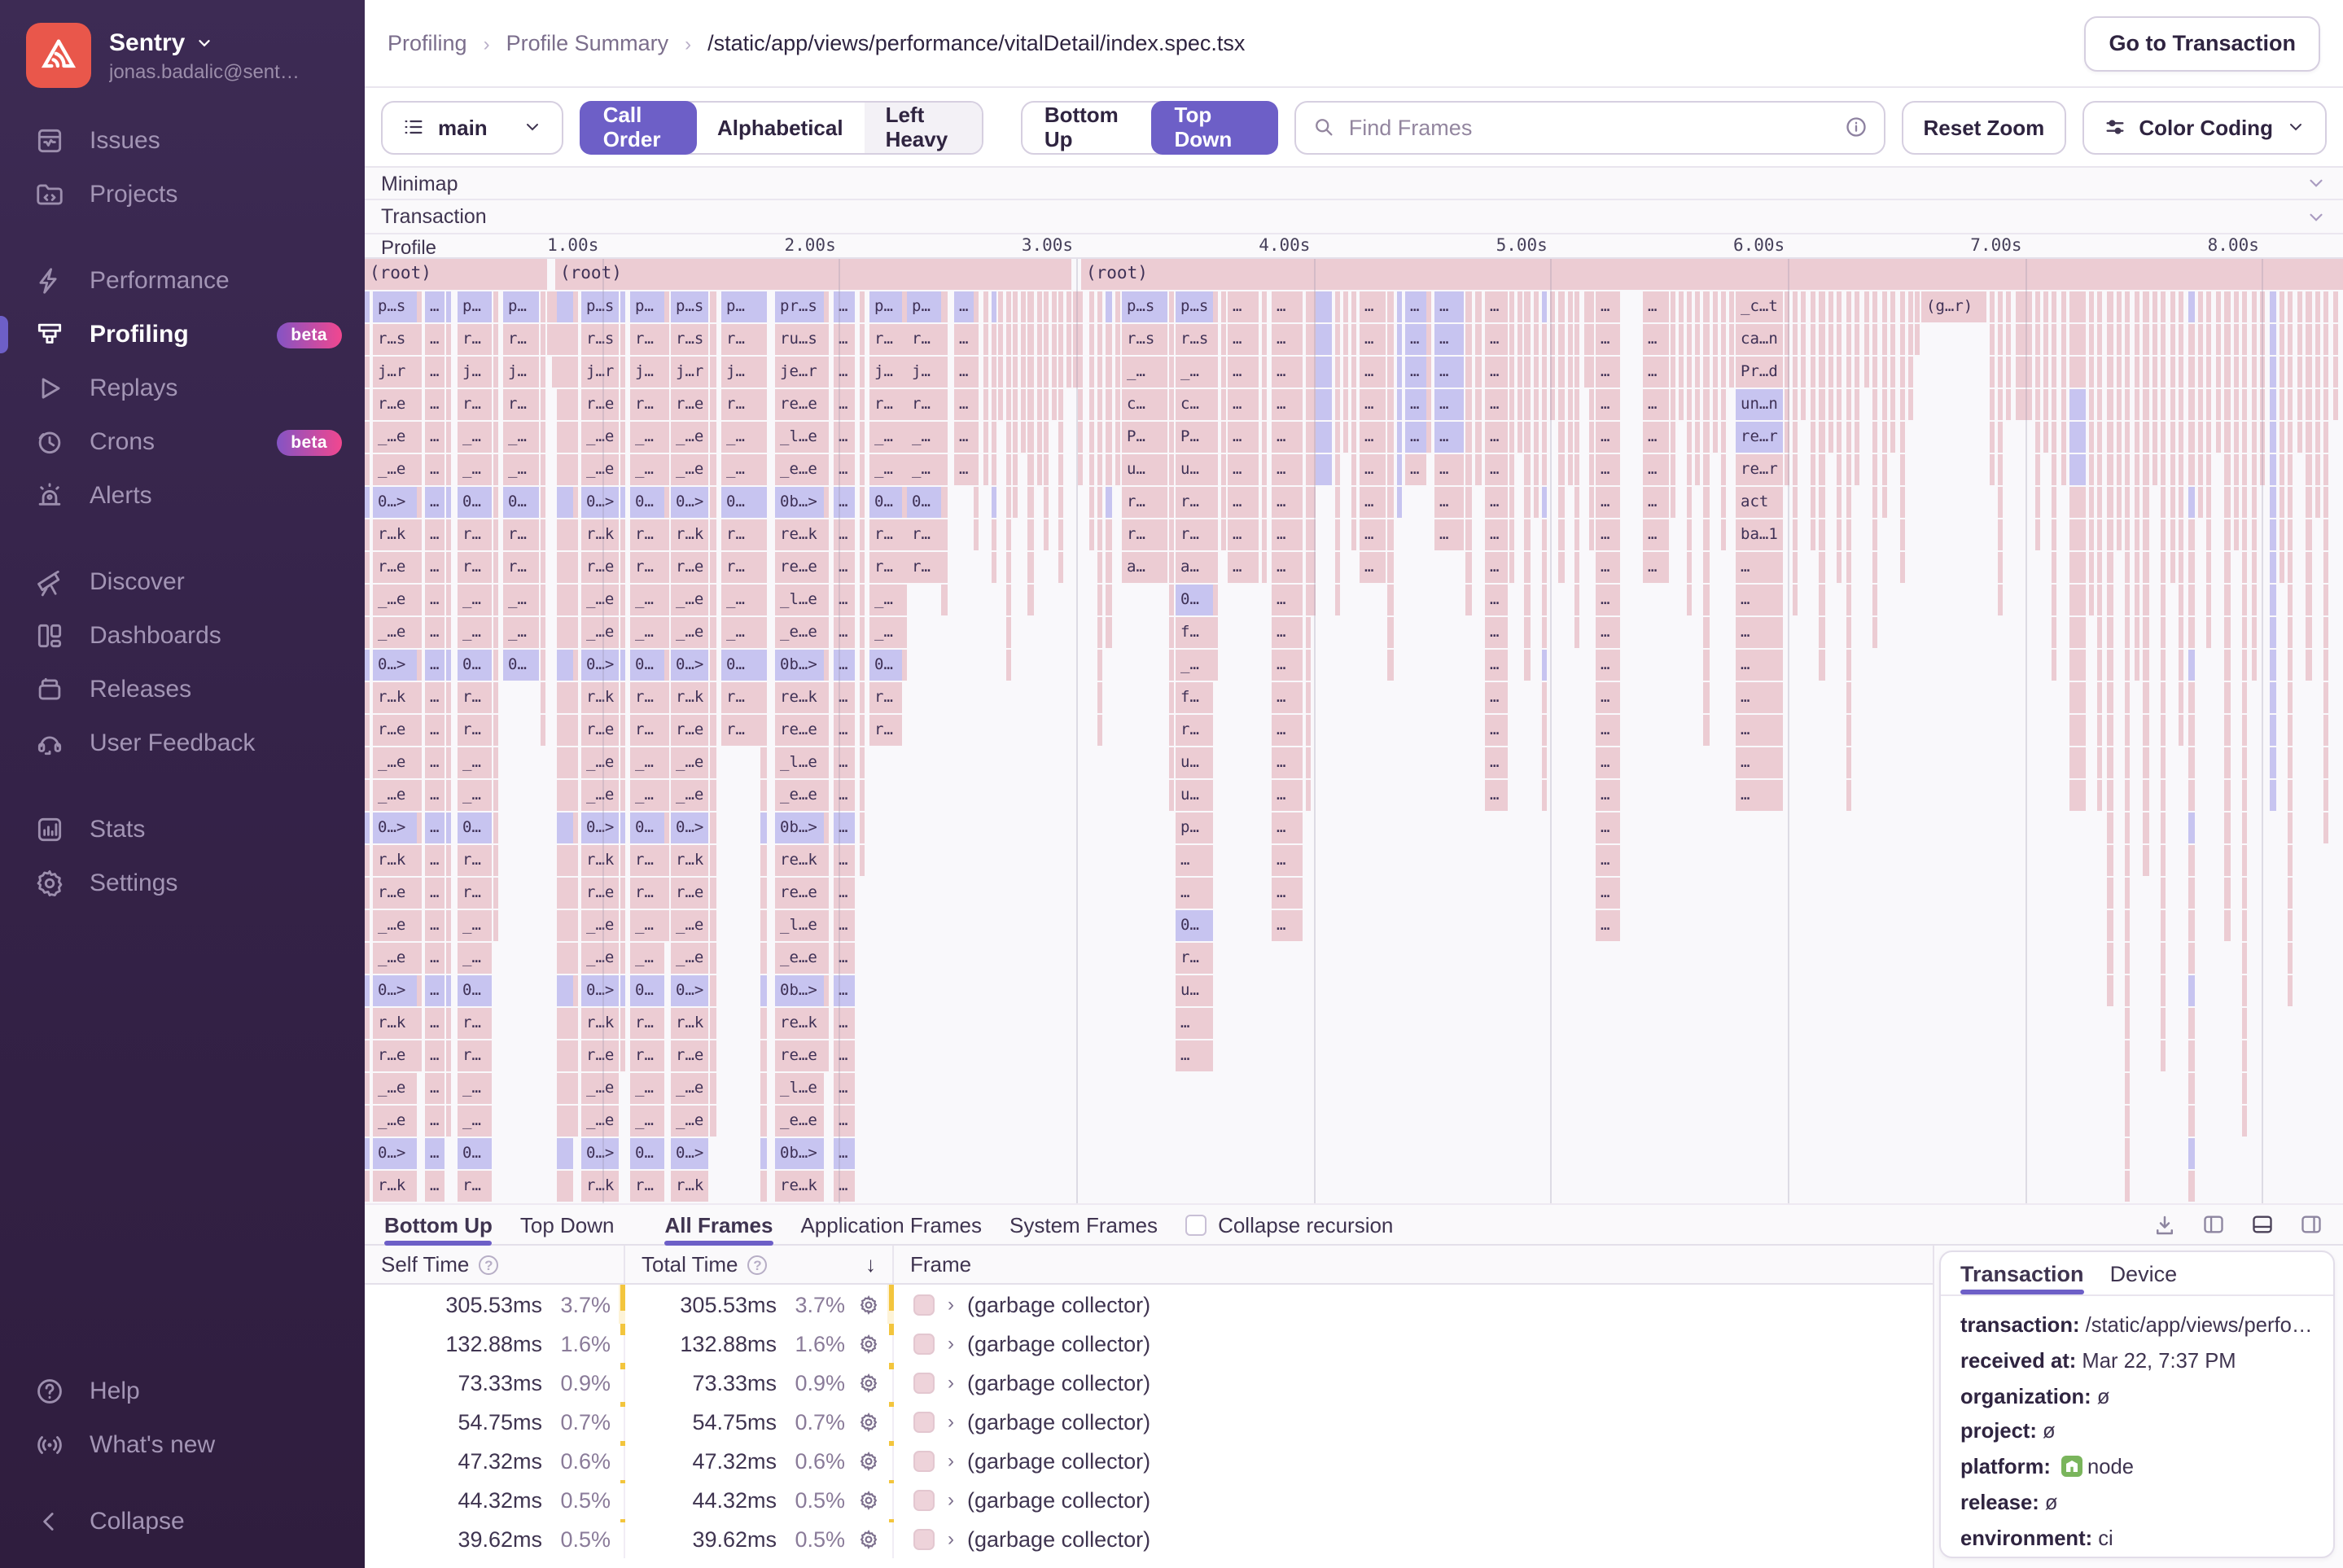 Image resolution: width=2343 pixels, height=1568 pixels. What do you see at coordinates (800, 404) in the screenshot?
I see `flame-frame: re…e` at bounding box center [800, 404].